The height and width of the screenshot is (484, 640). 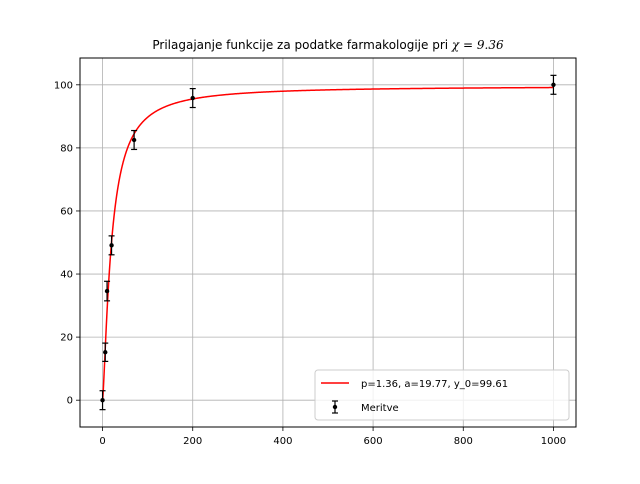 I want to click on y-tick-label: 60, so click(x=66, y=211).